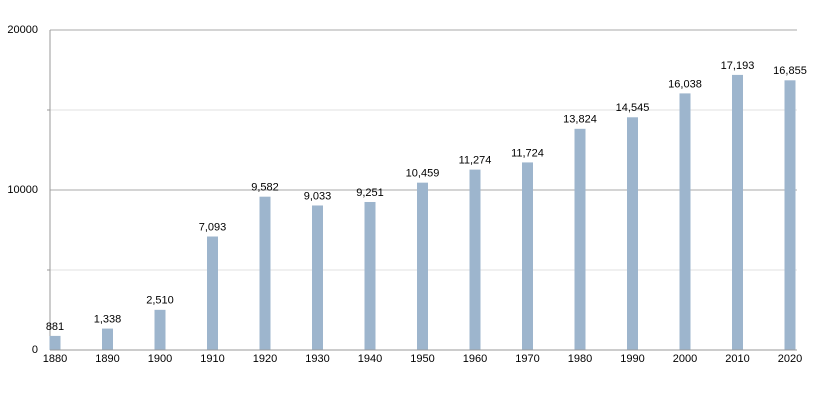  I want to click on x-tick-label: 2000, so click(685, 359).